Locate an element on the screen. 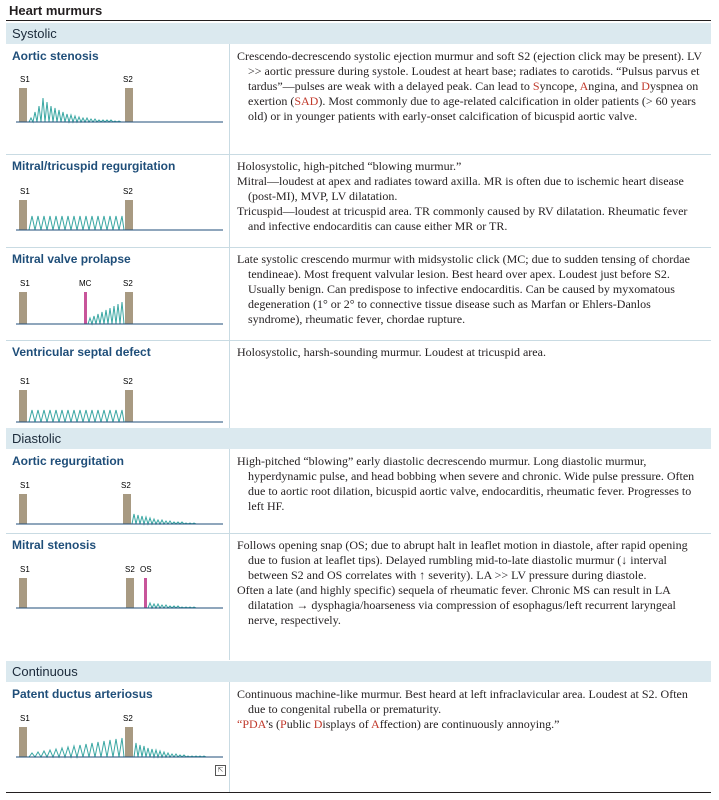 This screenshot has width=719, height=800. section-label: Continuous is located at coordinates (45, 671).